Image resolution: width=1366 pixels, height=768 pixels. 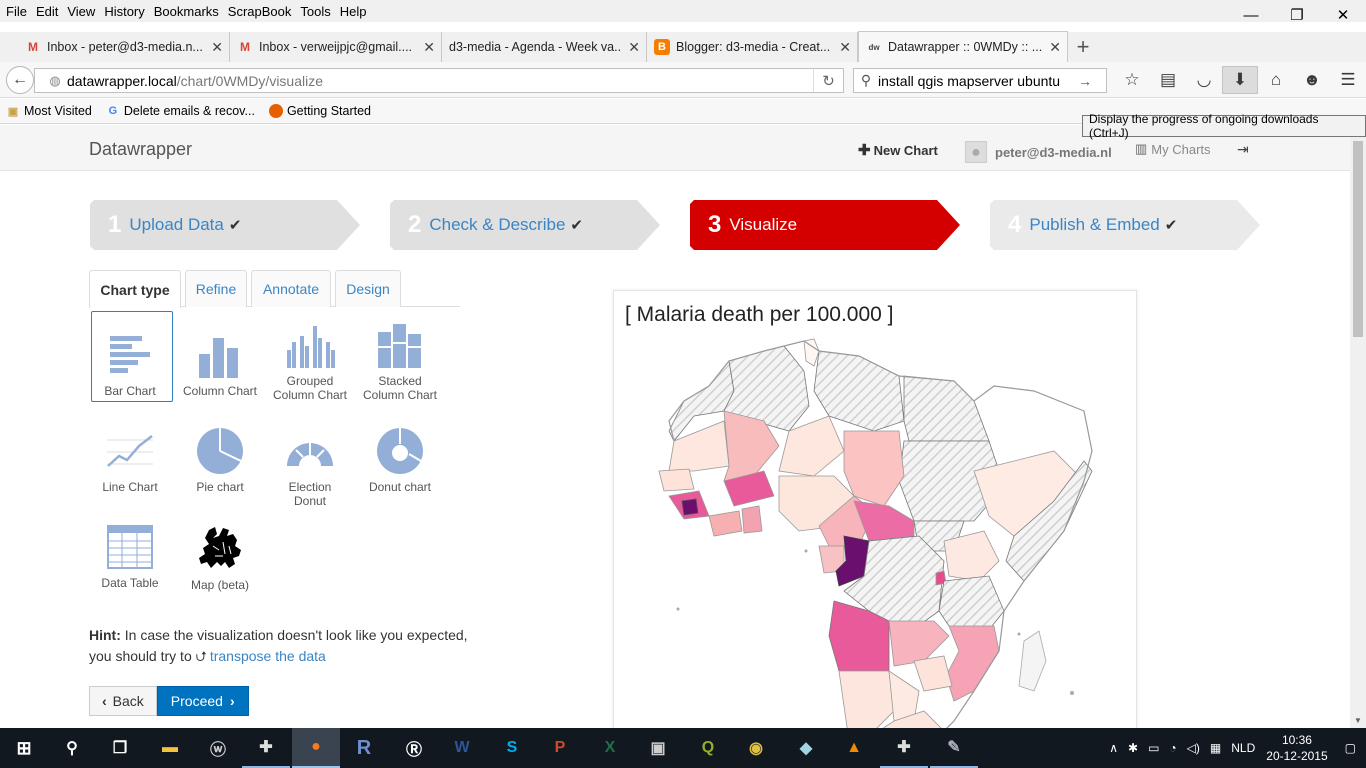 I want to click on menu-bookmarks: Bookmarks, so click(x=186, y=11).